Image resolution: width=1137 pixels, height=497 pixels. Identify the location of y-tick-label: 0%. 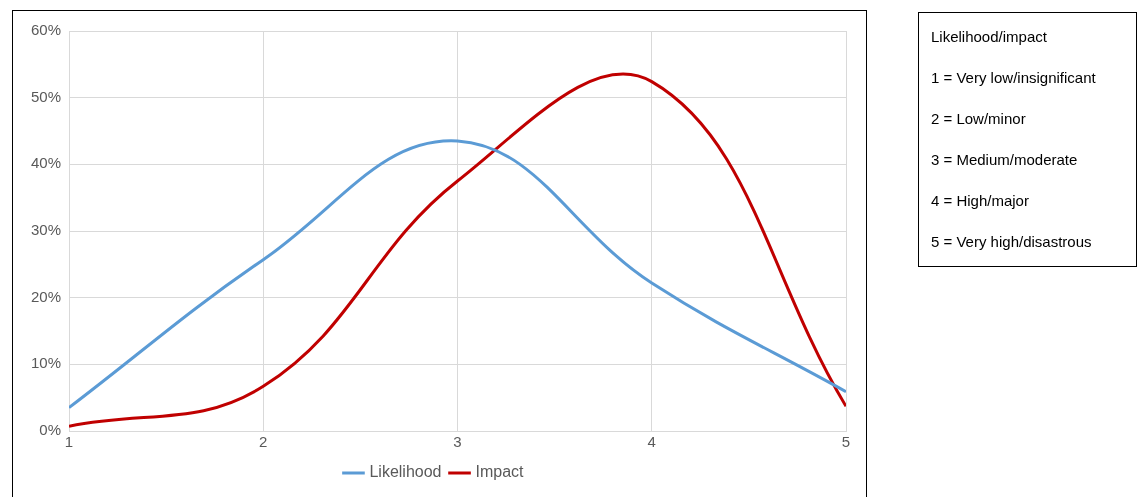
(50, 430).